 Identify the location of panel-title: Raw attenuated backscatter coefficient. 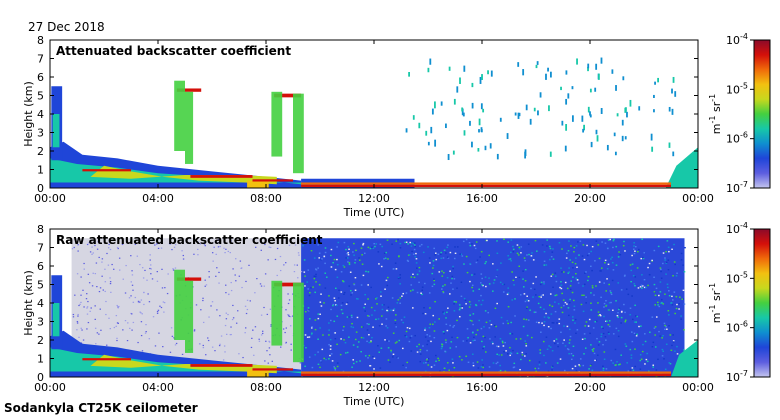
(189, 240).